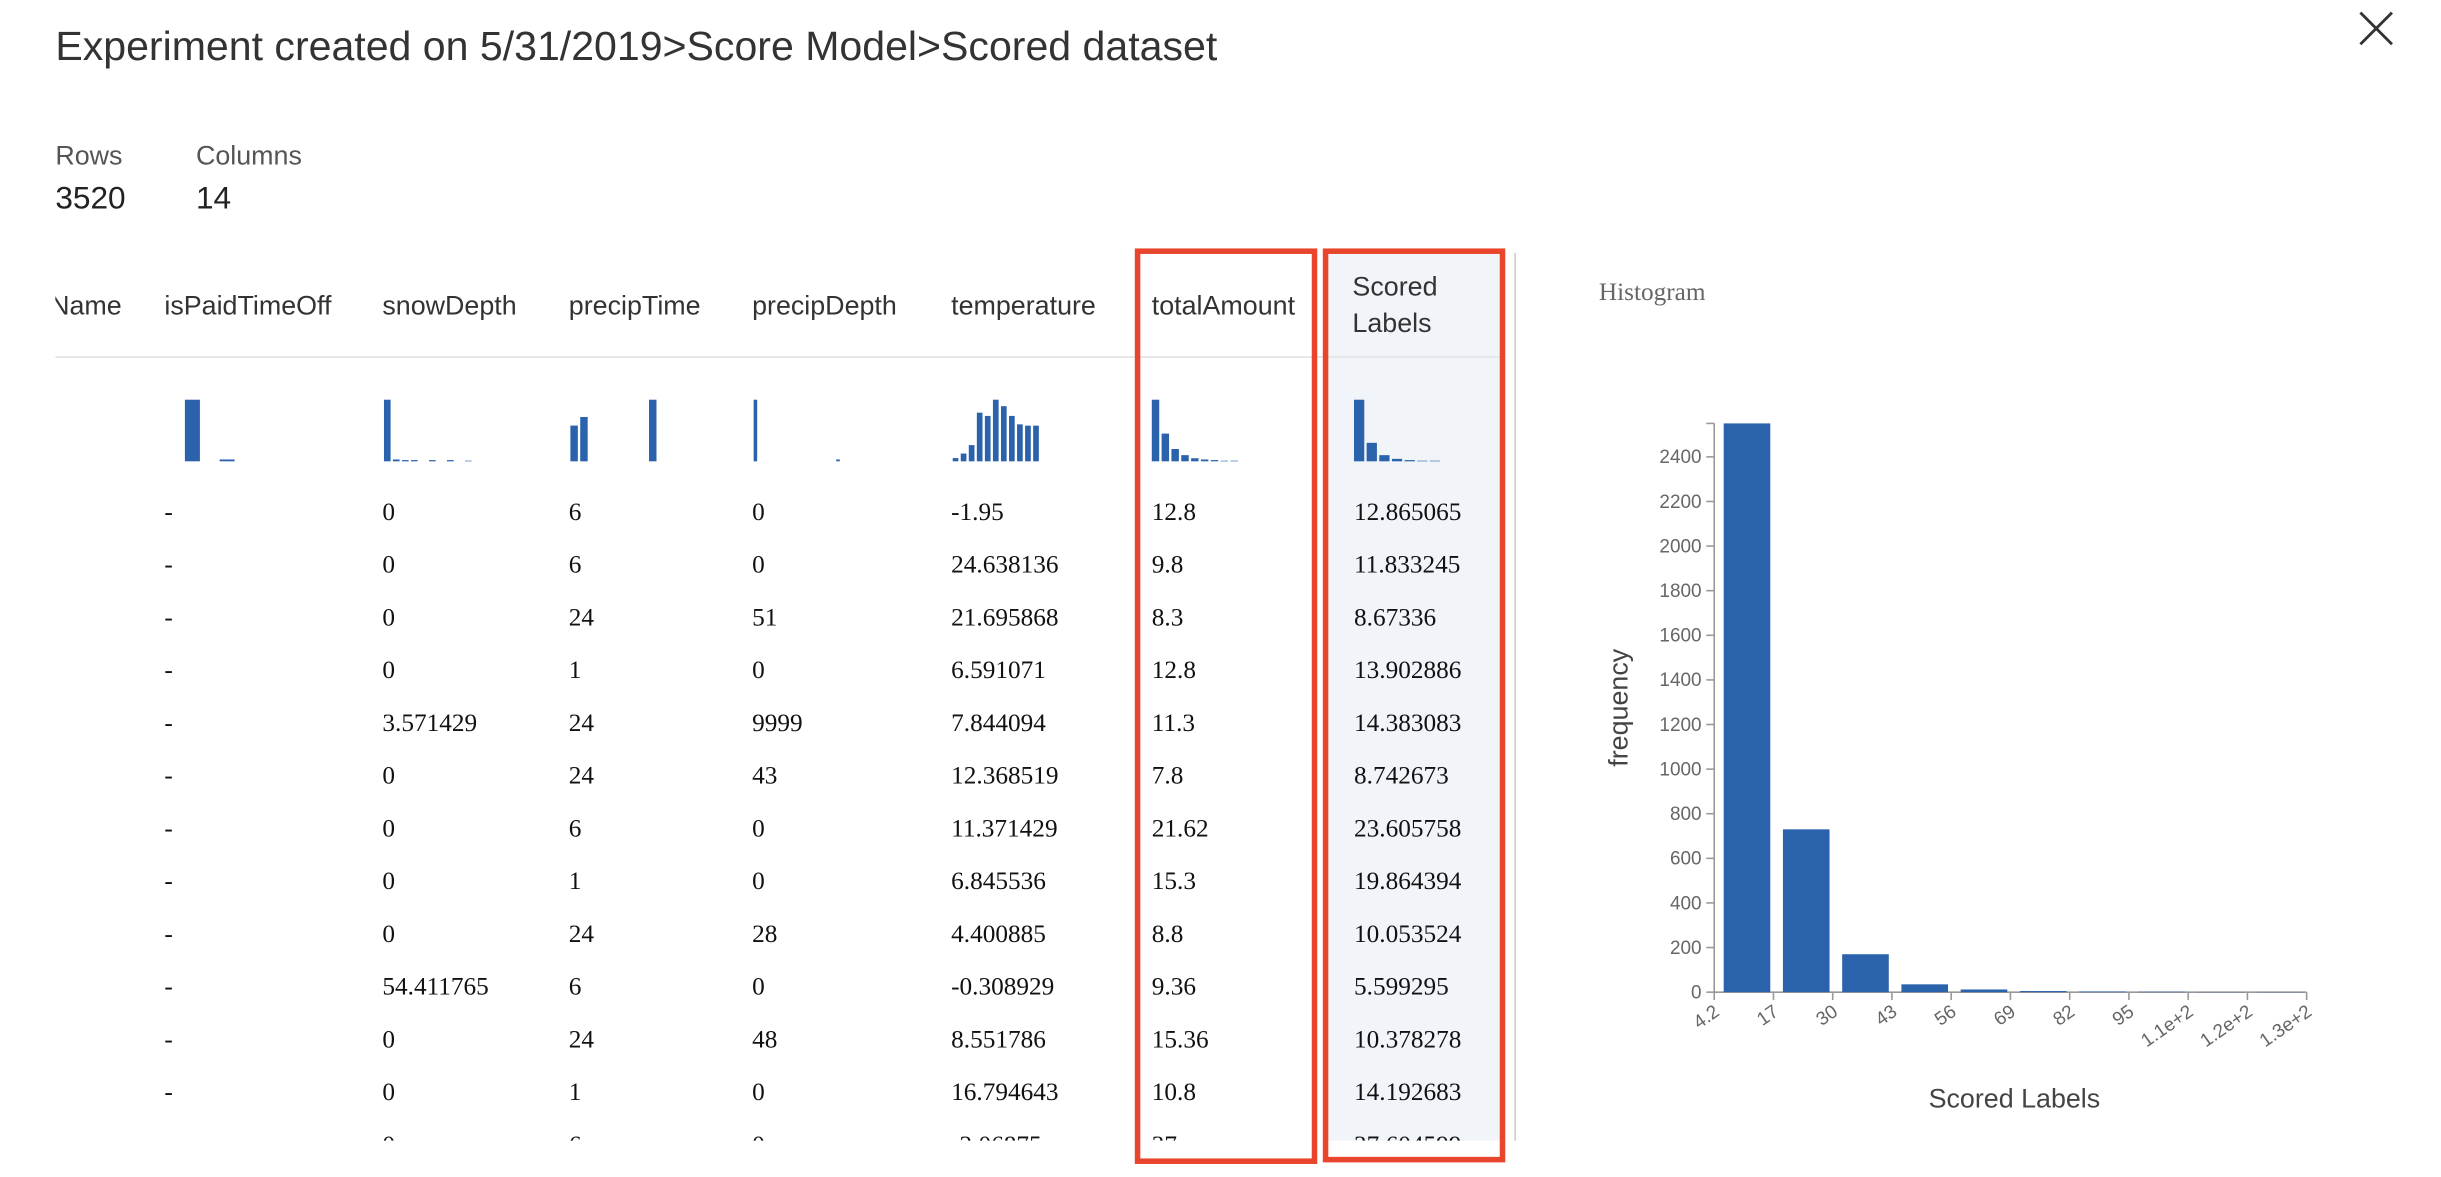 This screenshot has width=2441, height=1177. What do you see at coordinates (429, 723) in the screenshot?
I see `table-cell: 3.571429` at bounding box center [429, 723].